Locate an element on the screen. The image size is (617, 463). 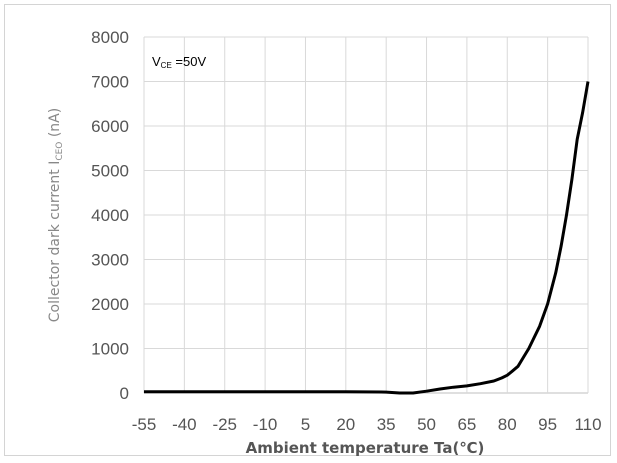
x-tick-label: 20 is located at coordinates (345, 424).